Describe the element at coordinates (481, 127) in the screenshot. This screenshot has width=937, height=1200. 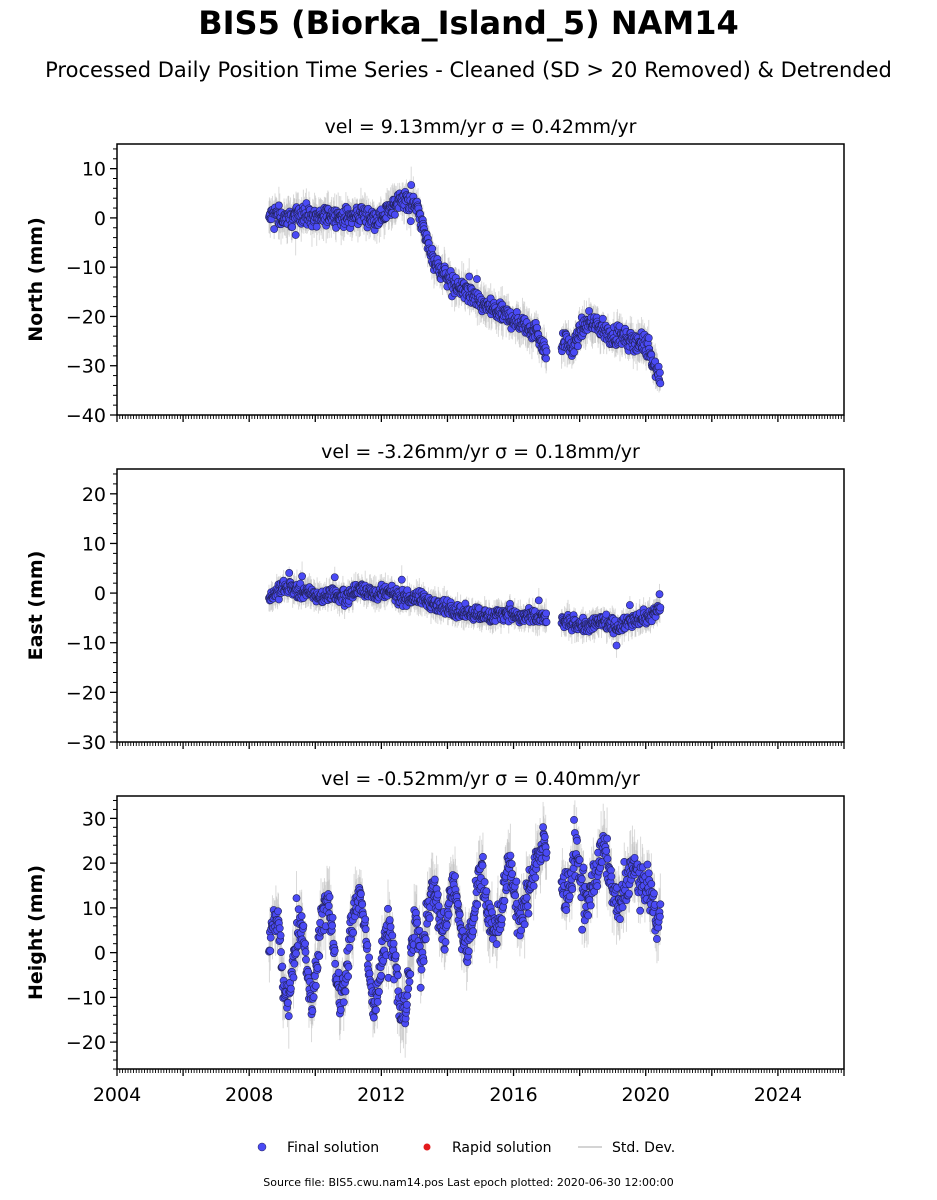
I see `panel-title: vel = 9.13mm/yr σ = 0.42mm/yr` at that location.